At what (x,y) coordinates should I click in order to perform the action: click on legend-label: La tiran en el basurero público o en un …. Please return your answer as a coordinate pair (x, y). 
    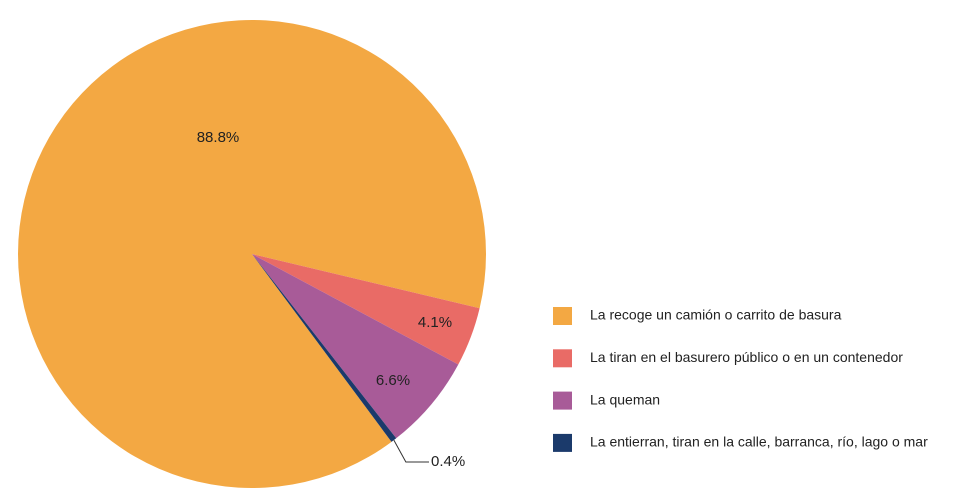
    Looking at the image, I should click on (746, 357).